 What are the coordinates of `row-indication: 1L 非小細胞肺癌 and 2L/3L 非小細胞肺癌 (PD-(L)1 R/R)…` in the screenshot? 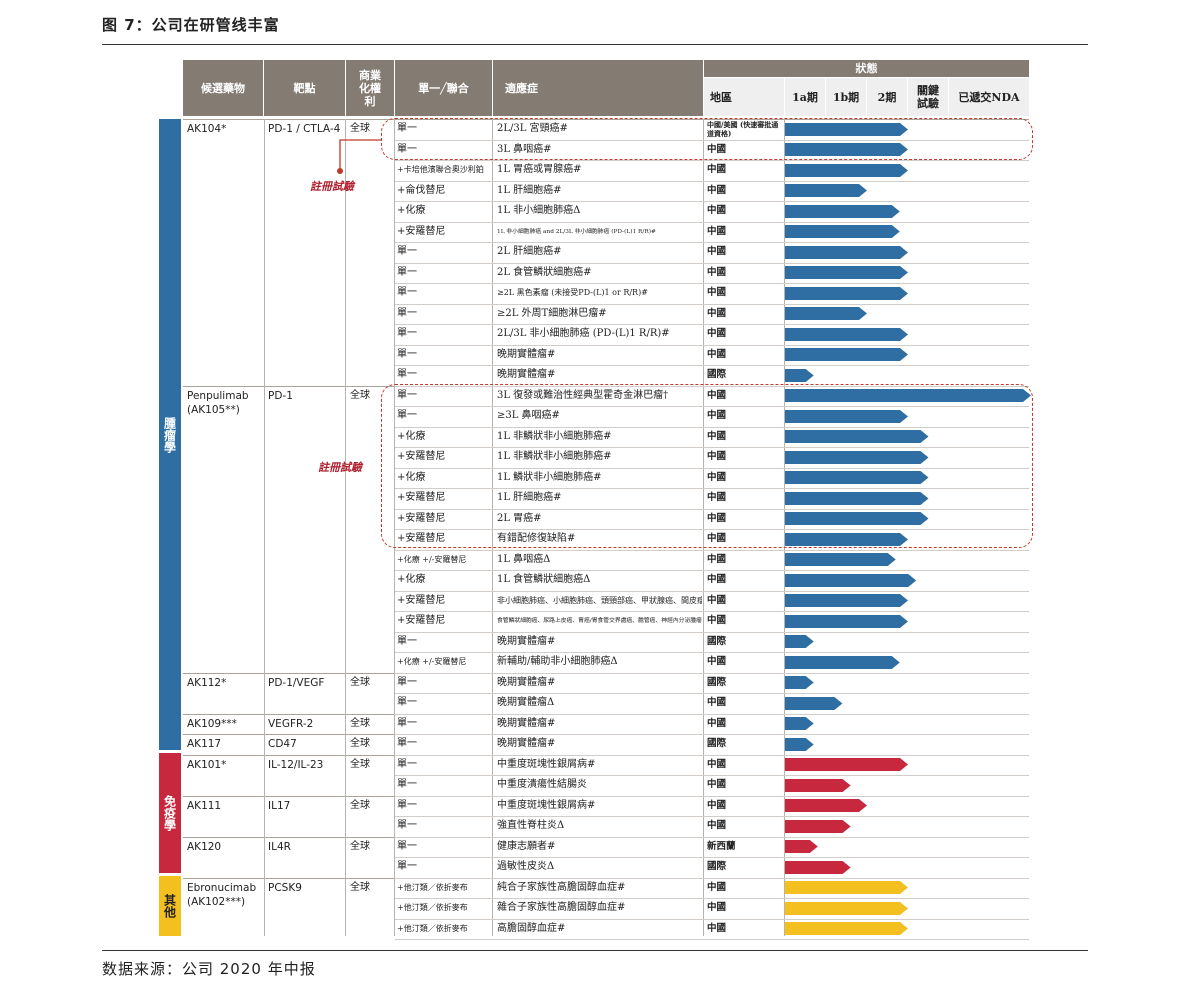 It's located at (576, 231).